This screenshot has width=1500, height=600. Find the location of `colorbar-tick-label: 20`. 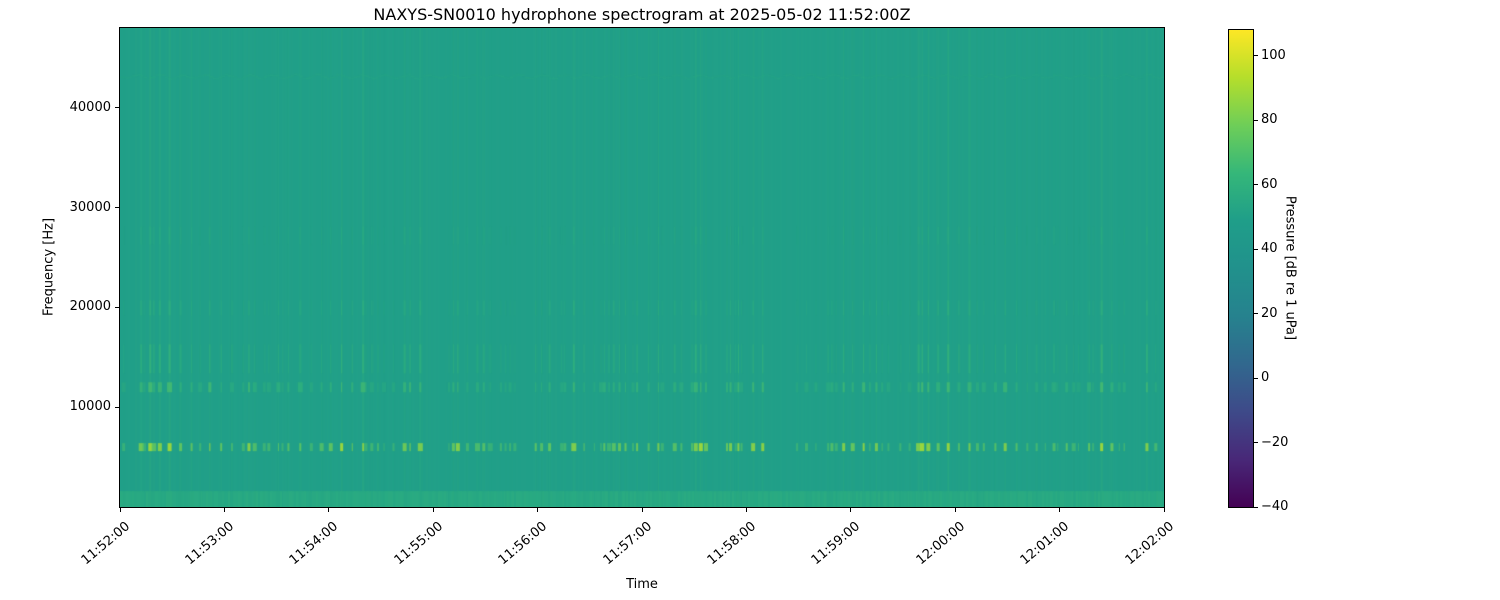

colorbar-tick-label: 20 is located at coordinates (1269, 313).